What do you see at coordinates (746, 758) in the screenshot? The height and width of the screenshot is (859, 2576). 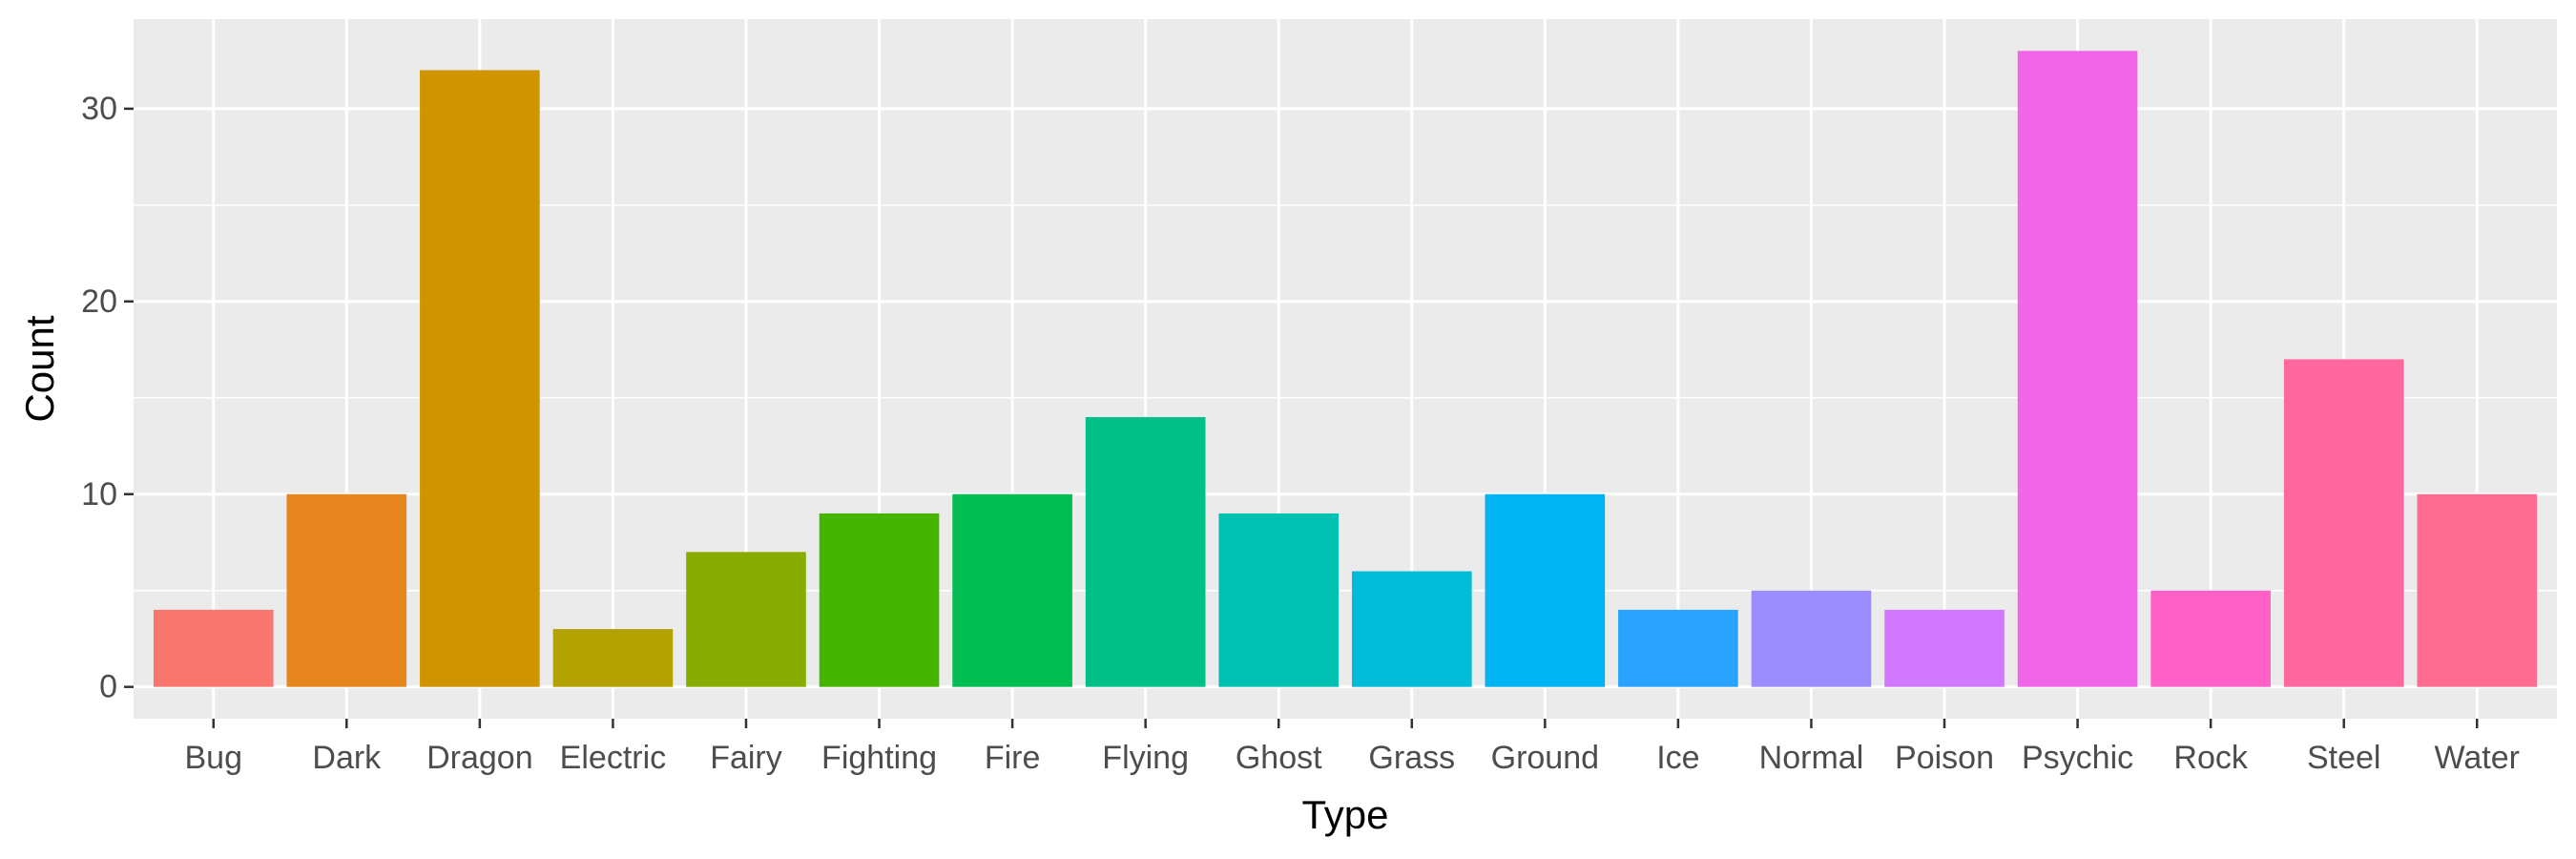 I see `x-tick-label: Fairy` at bounding box center [746, 758].